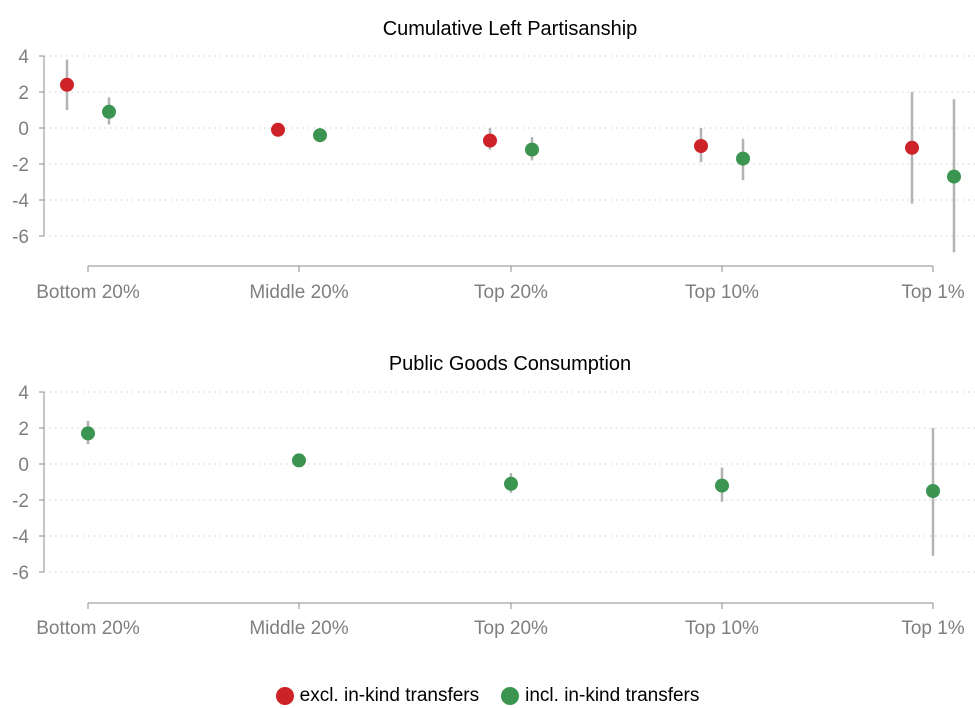 The width and height of the screenshot is (975, 708). Describe the element at coordinates (510, 364) in the screenshot. I see `chart-title: Public Goods Consumption` at that location.